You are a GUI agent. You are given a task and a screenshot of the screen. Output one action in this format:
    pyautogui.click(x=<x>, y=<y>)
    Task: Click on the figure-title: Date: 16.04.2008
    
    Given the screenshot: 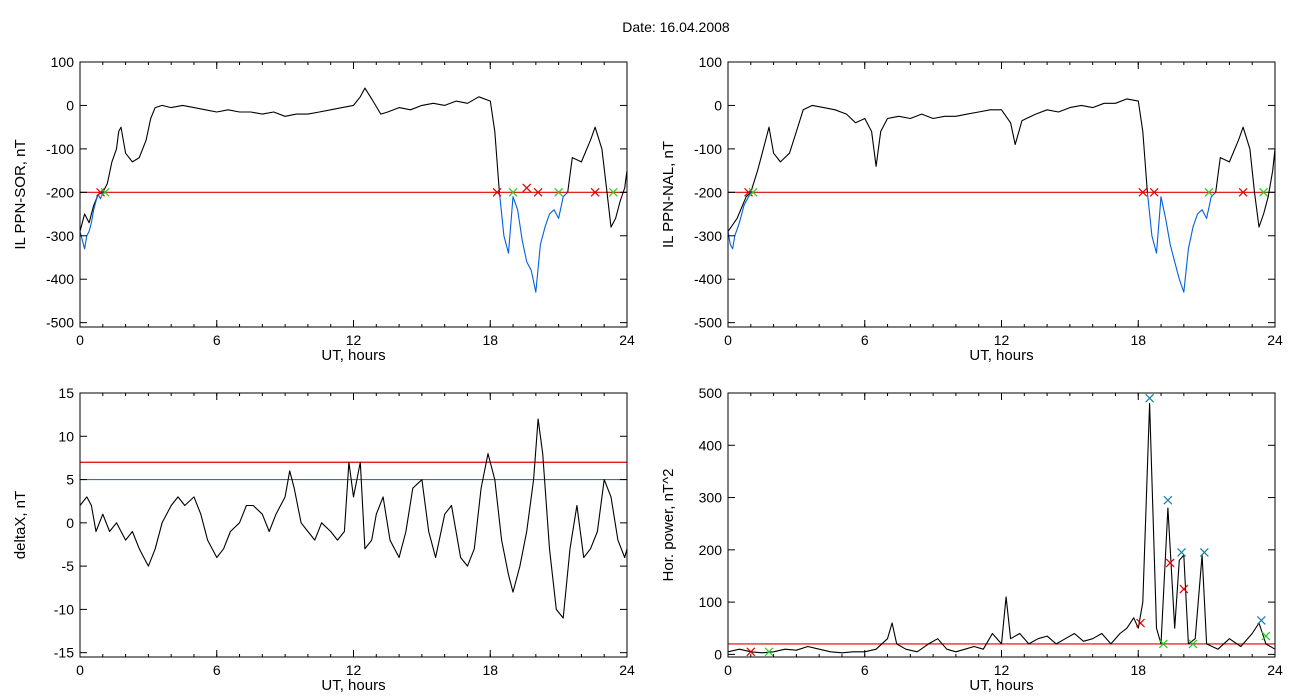 What is the action you would take?
    pyautogui.click(x=676, y=27)
    